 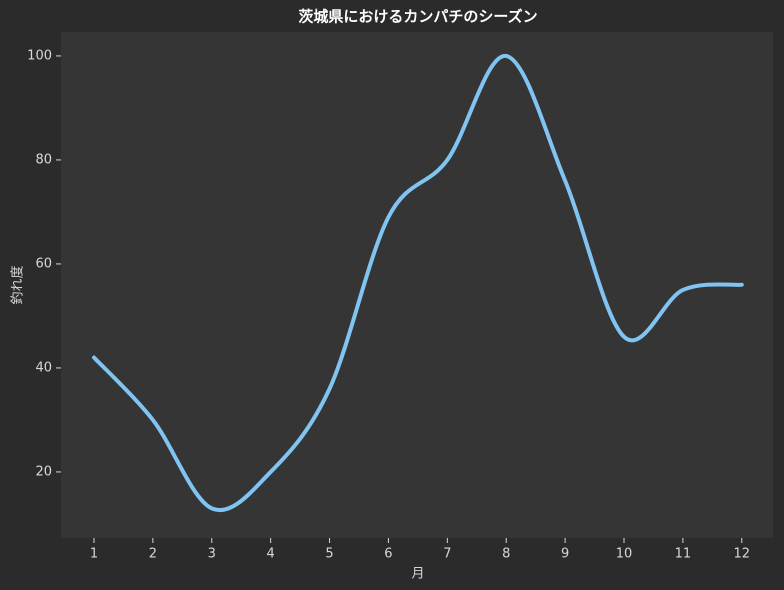 What do you see at coordinates (271, 554) in the screenshot?
I see `x-tick-label: 4` at bounding box center [271, 554].